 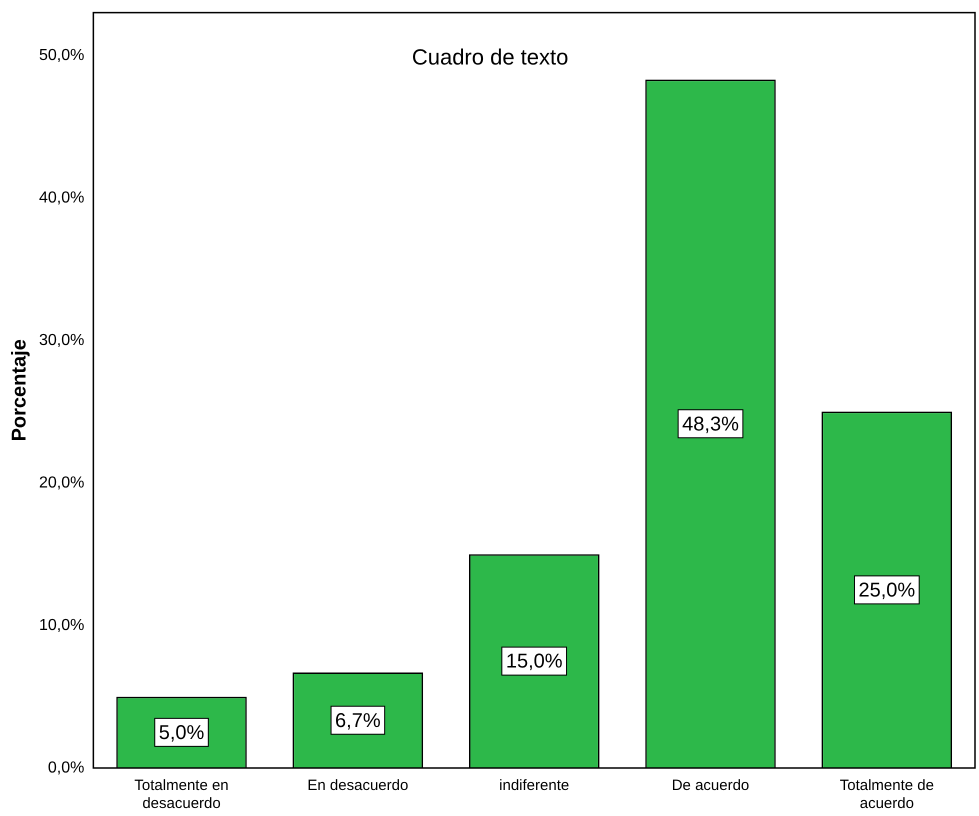 What do you see at coordinates (534, 661) in the screenshot?
I see `data-label: 15,0%` at bounding box center [534, 661].